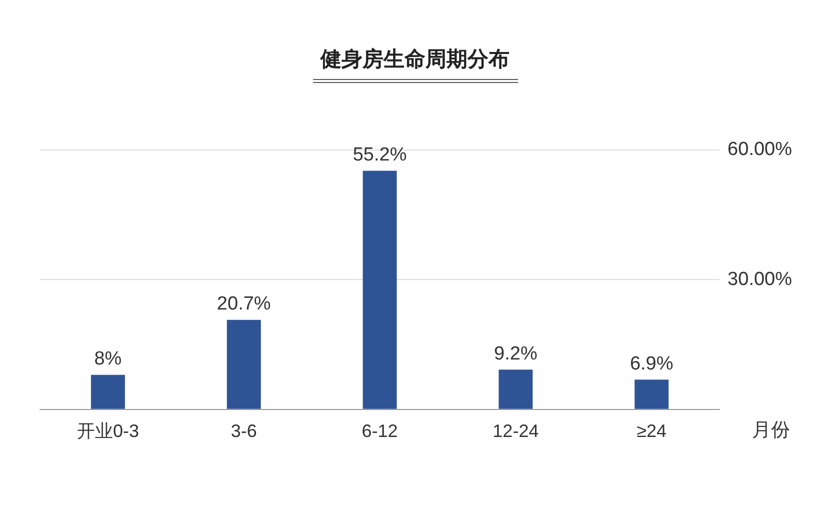  Describe the element at coordinates (515, 431) in the screenshot. I see `x-tick-label: 12-24` at that location.